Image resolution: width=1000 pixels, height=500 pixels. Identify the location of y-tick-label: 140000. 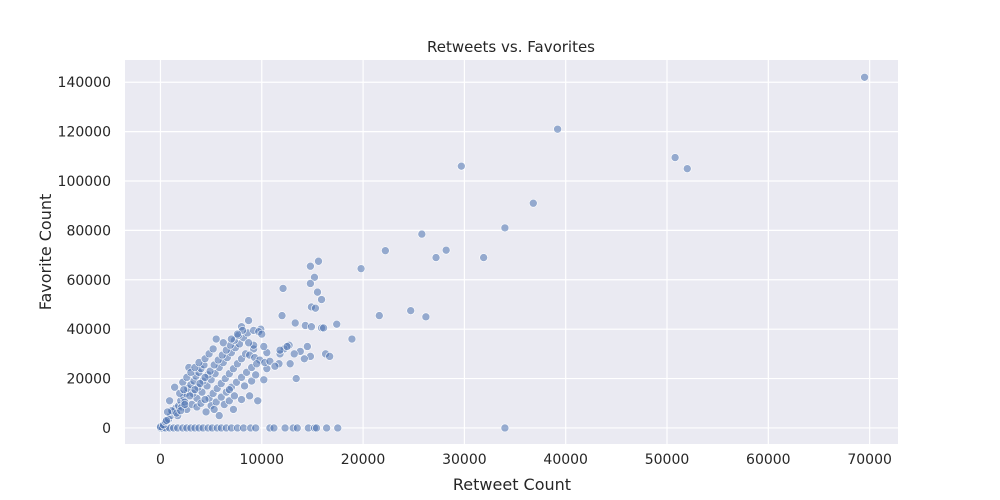
(84, 83).